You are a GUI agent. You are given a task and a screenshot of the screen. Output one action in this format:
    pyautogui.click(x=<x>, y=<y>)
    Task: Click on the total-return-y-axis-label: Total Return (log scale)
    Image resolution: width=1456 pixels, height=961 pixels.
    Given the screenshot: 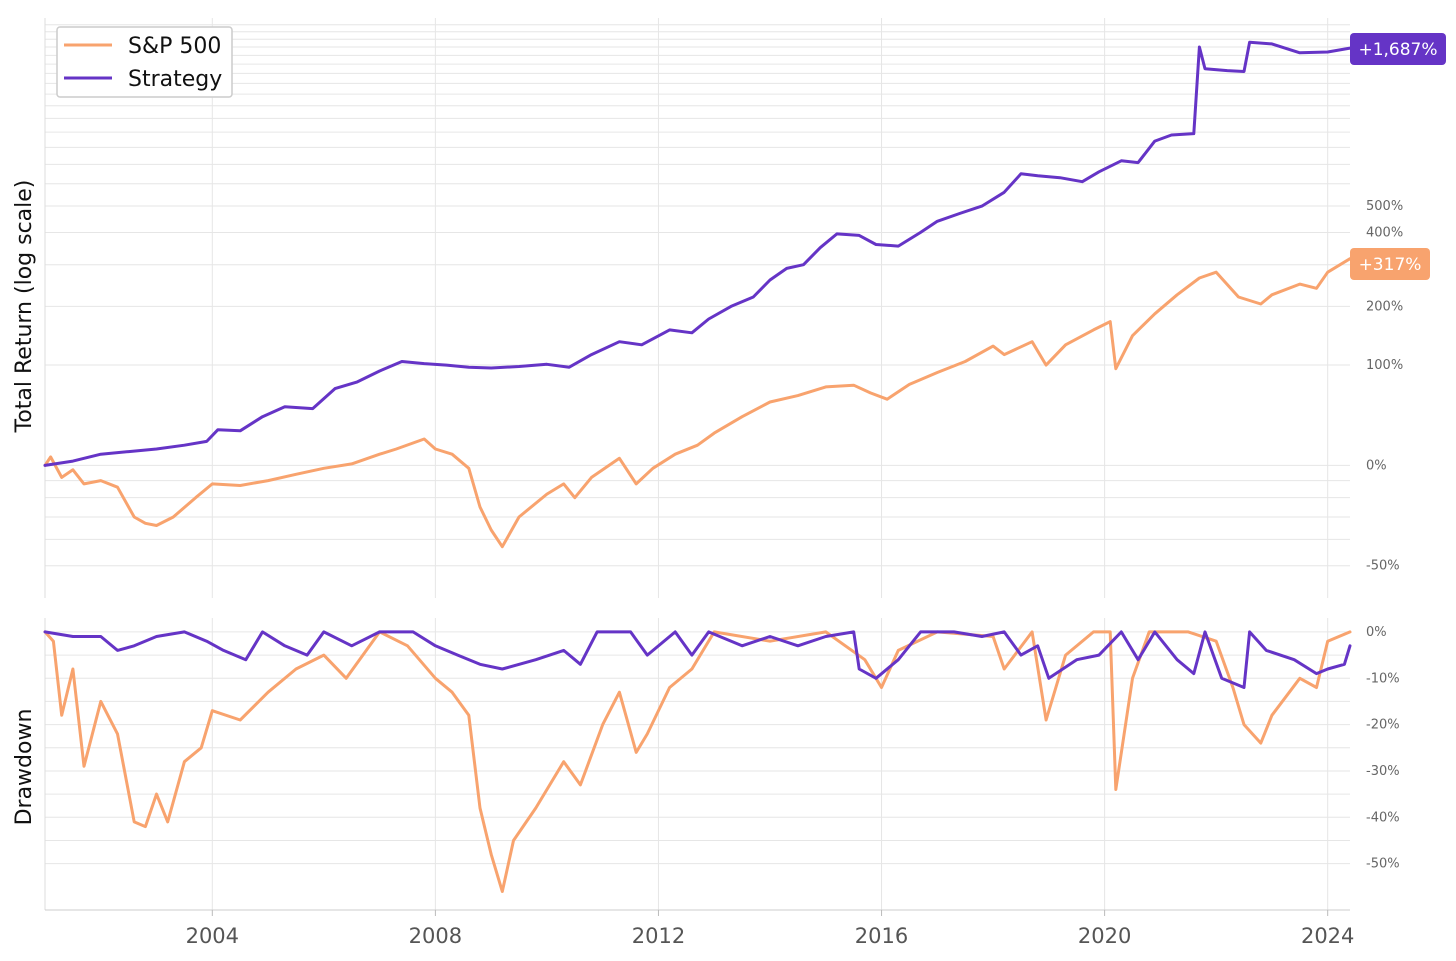 What is the action you would take?
    pyautogui.click(x=24, y=307)
    